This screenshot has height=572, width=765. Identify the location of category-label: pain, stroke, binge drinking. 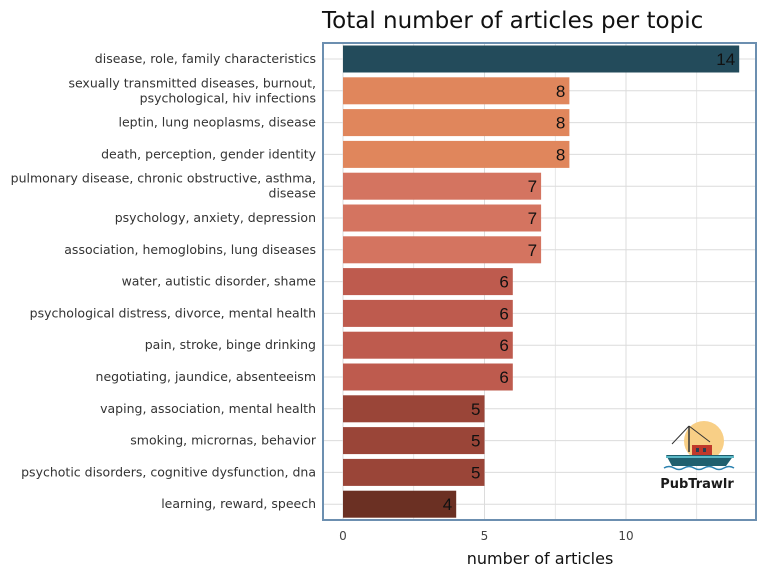
(230, 344).